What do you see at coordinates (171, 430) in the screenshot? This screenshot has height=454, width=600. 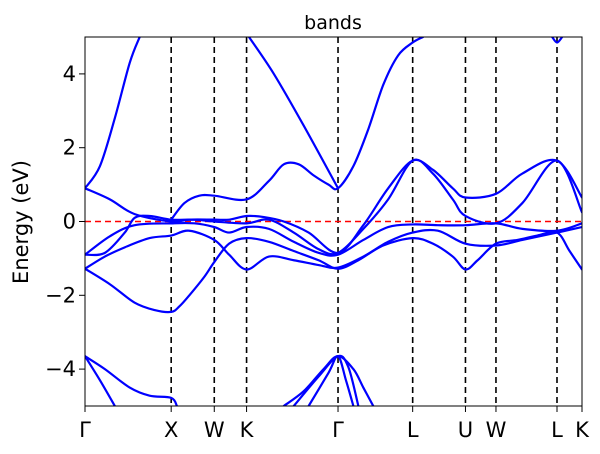 I see `x-tick-label: X` at bounding box center [171, 430].